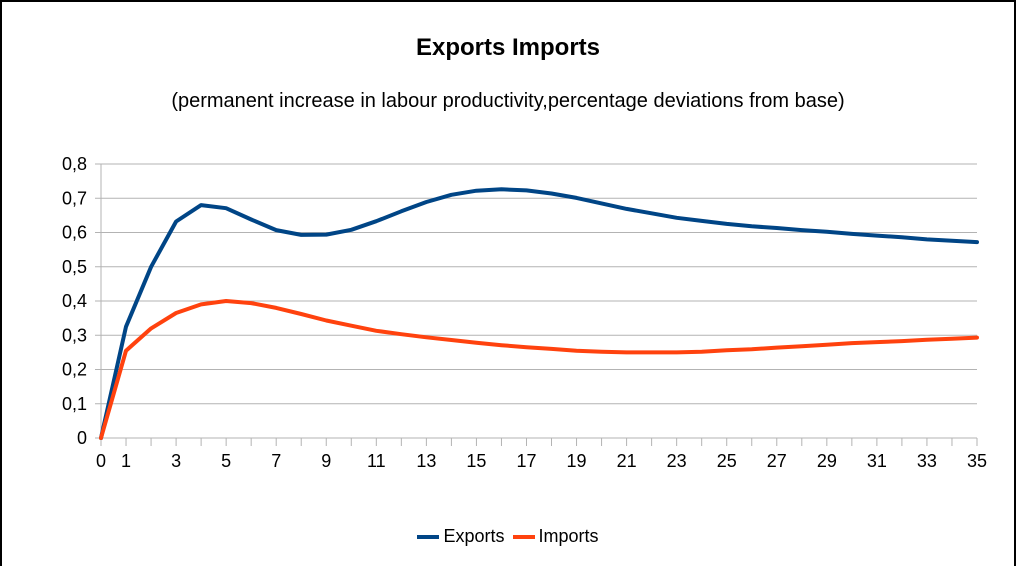  What do you see at coordinates (627, 461) in the screenshot?
I see `x-tick-label: 21` at bounding box center [627, 461].